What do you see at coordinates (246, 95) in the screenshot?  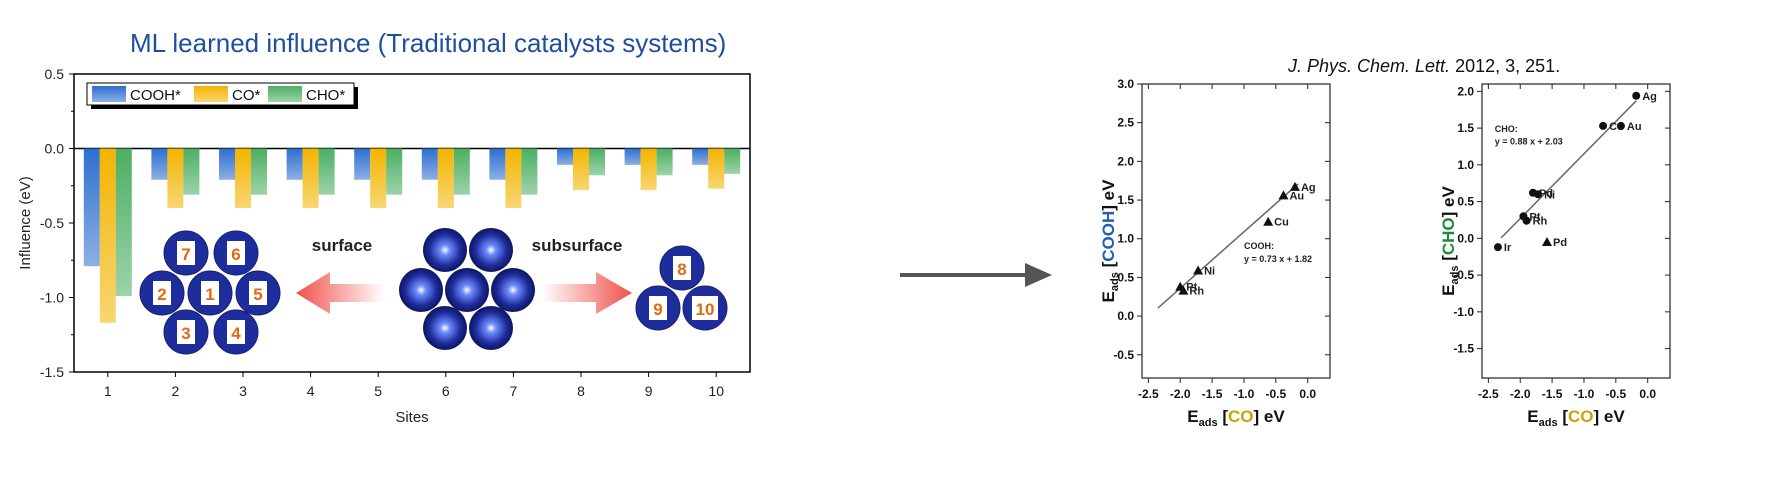 I see `legend-label: CO*` at bounding box center [246, 95].